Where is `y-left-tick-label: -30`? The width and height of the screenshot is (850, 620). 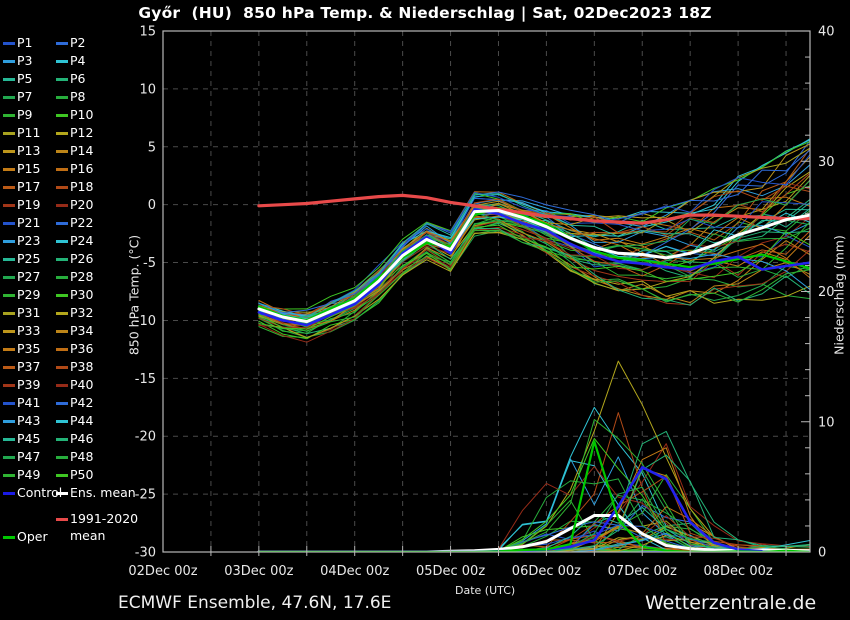
y-left-tick-label: -30 is located at coordinates (145, 553).